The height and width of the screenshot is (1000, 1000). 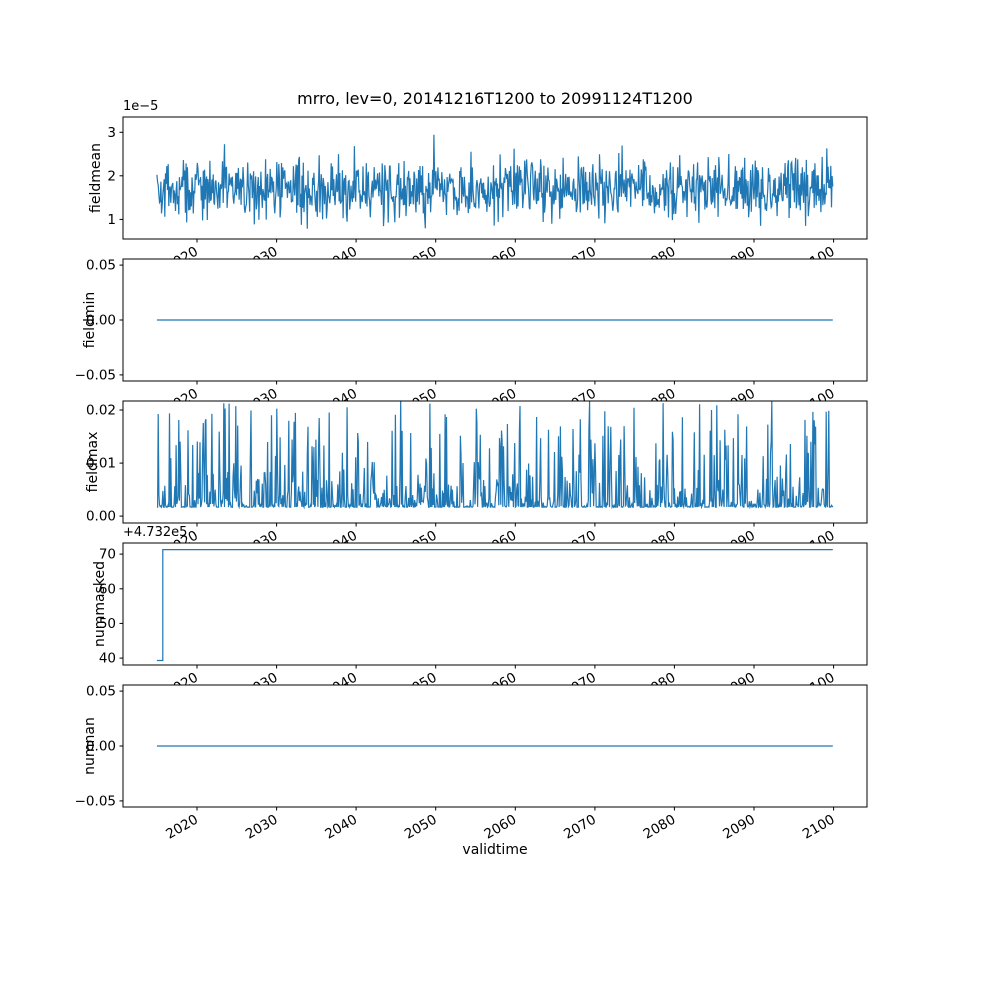 What do you see at coordinates (580, 827) in the screenshot?
I see `x-tick-label: 2070` at bounding box center [580, 827].